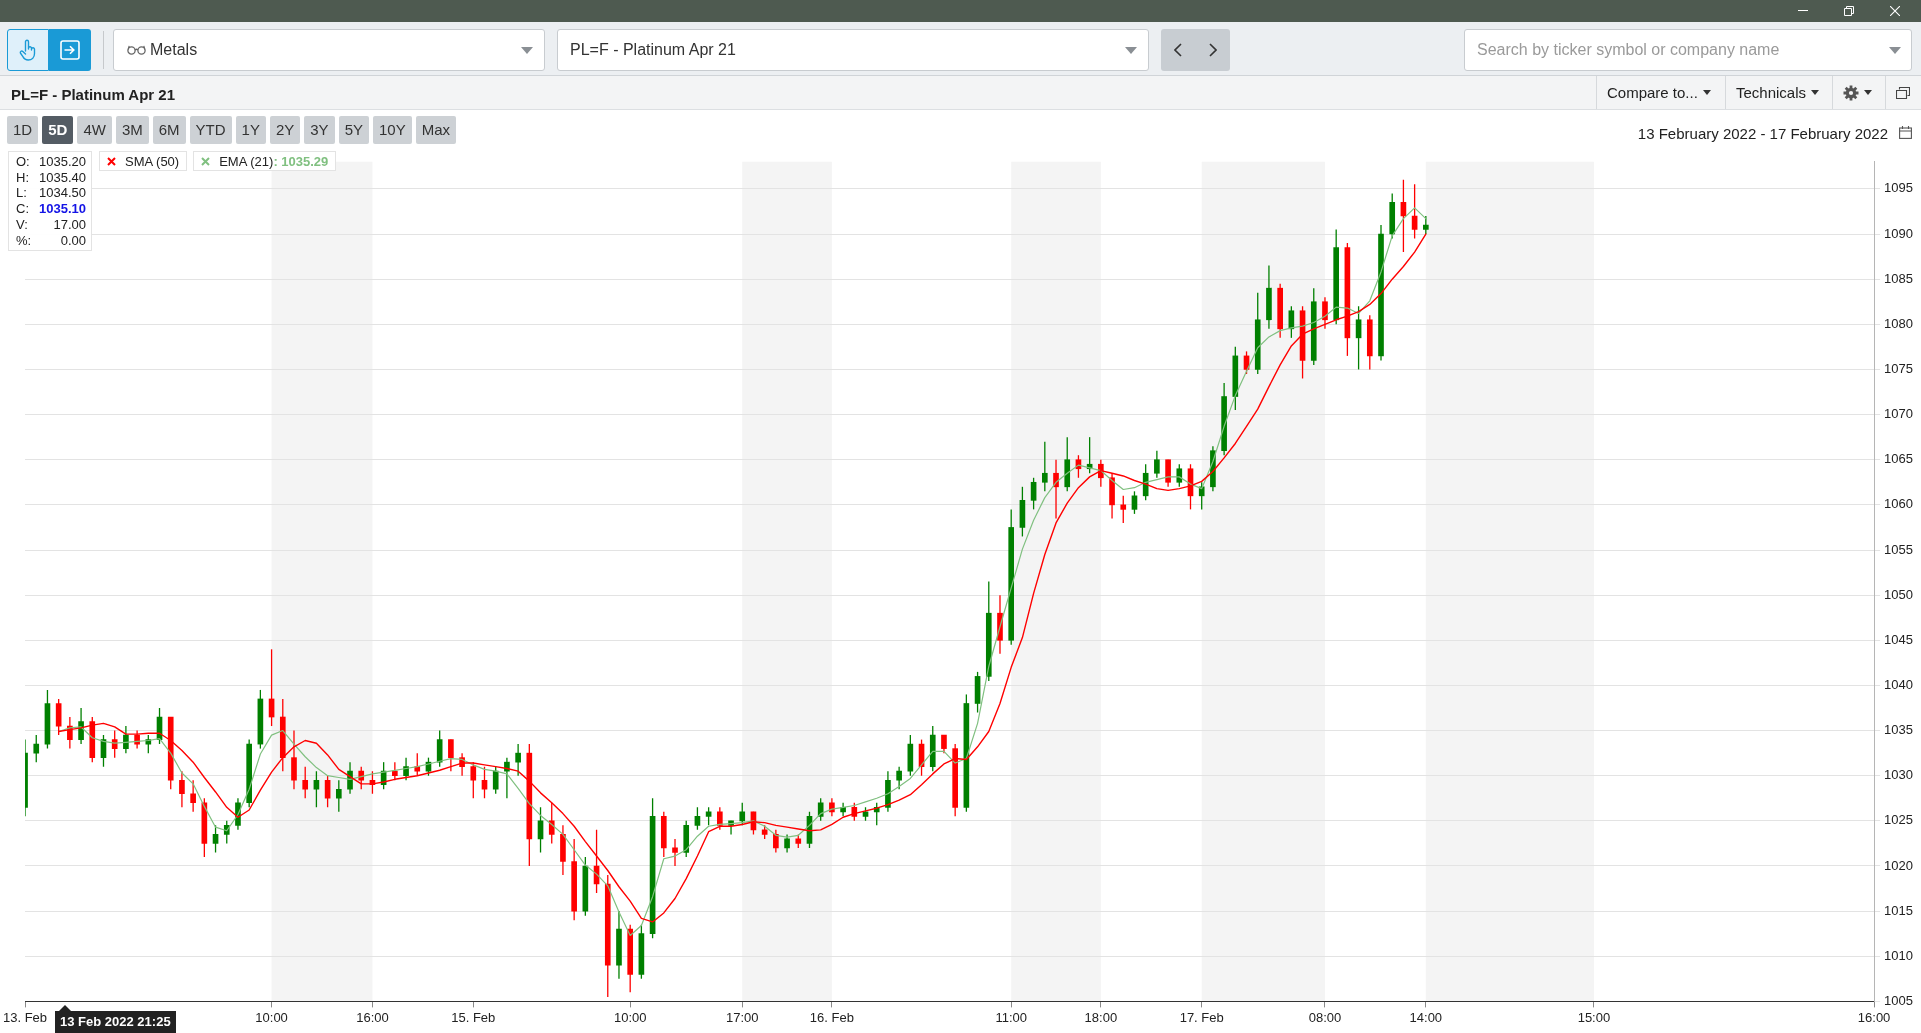 The width and height of the screenshot is (1921, 1033). Describe the element at coordinates (1898, 820) in the screenshot. I see `y-tick-label: 1025` at that location.